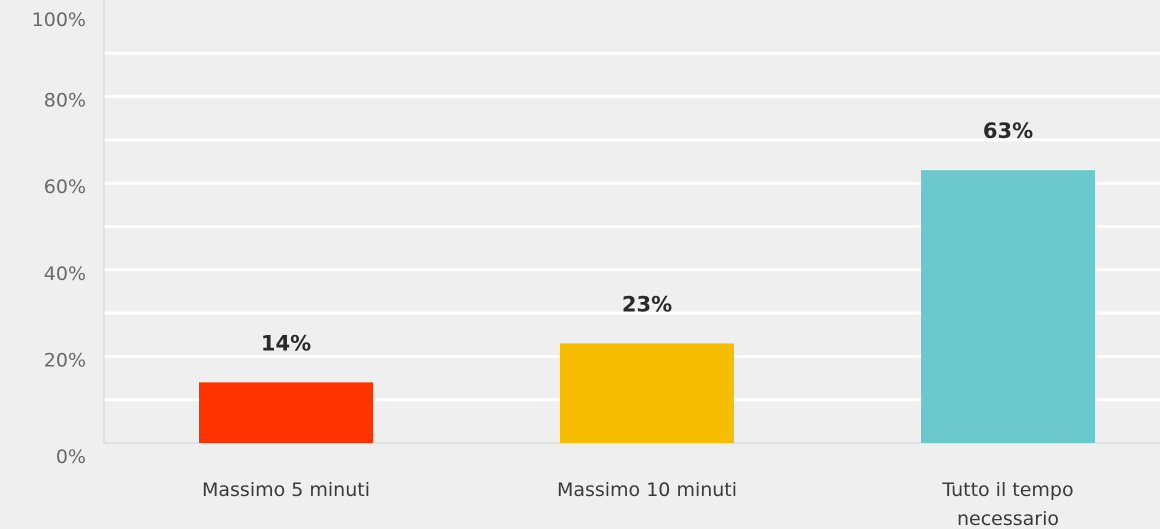 Image resolution: width=1160 pixels, height=529 pixels. What do you see at coordinates (65, 187) in the screenshot?
I see `y-tick-label: 60%` at bounding box center [65, 187].